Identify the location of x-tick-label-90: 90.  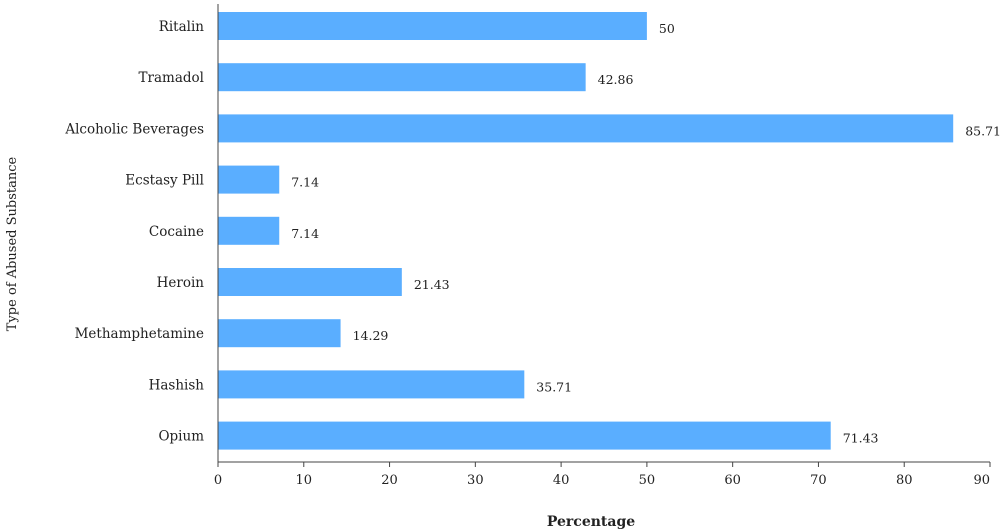
(981, 480).